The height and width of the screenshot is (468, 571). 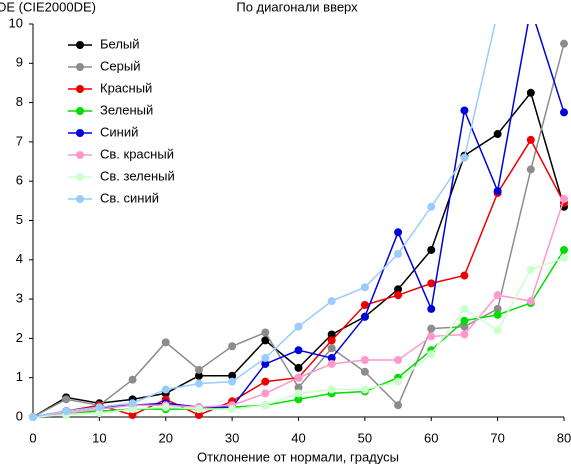 I want to click on x-tick-label: 10, so click(x=99, y=437).